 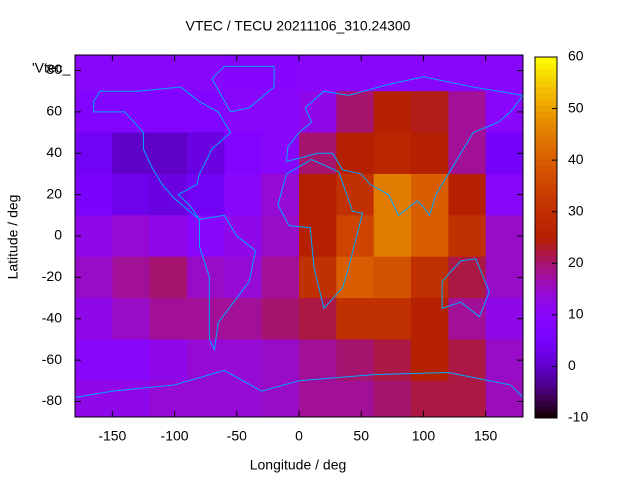 What do you see at coordinates (52, 400) in the screenshot?
I see `y-tick-label: -80` at bounding box center [52, 400].